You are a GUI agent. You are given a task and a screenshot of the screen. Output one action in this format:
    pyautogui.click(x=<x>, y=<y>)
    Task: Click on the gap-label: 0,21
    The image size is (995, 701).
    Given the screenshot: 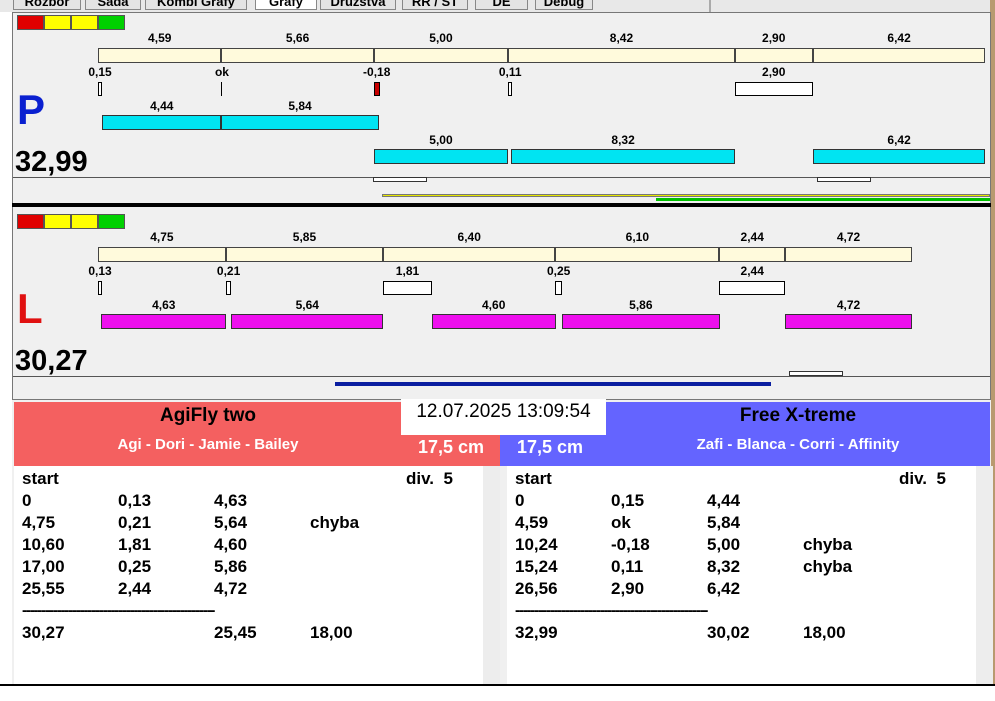 What is the action you would take?
    pyautogui.click(x=228, y=271)
    